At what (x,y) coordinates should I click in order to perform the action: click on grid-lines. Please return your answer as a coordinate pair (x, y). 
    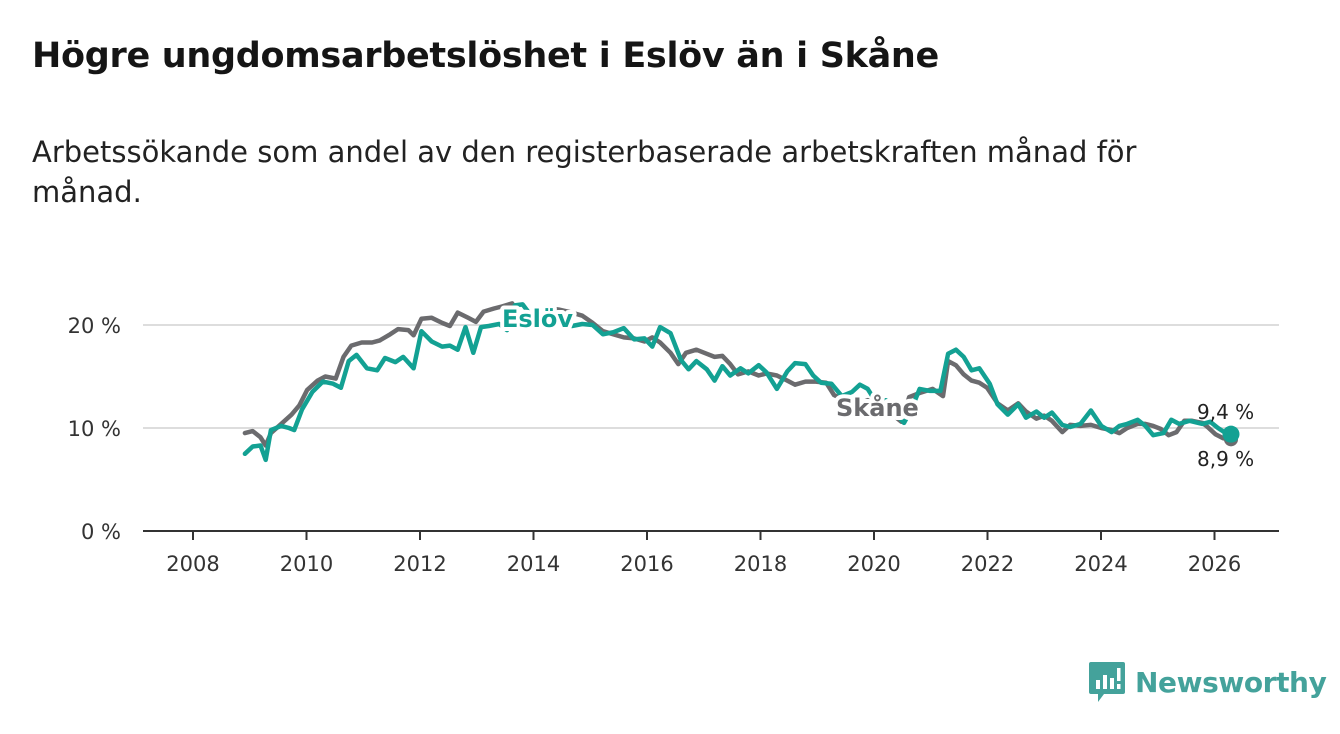
    Looking at the image, I should click on (711, 376).